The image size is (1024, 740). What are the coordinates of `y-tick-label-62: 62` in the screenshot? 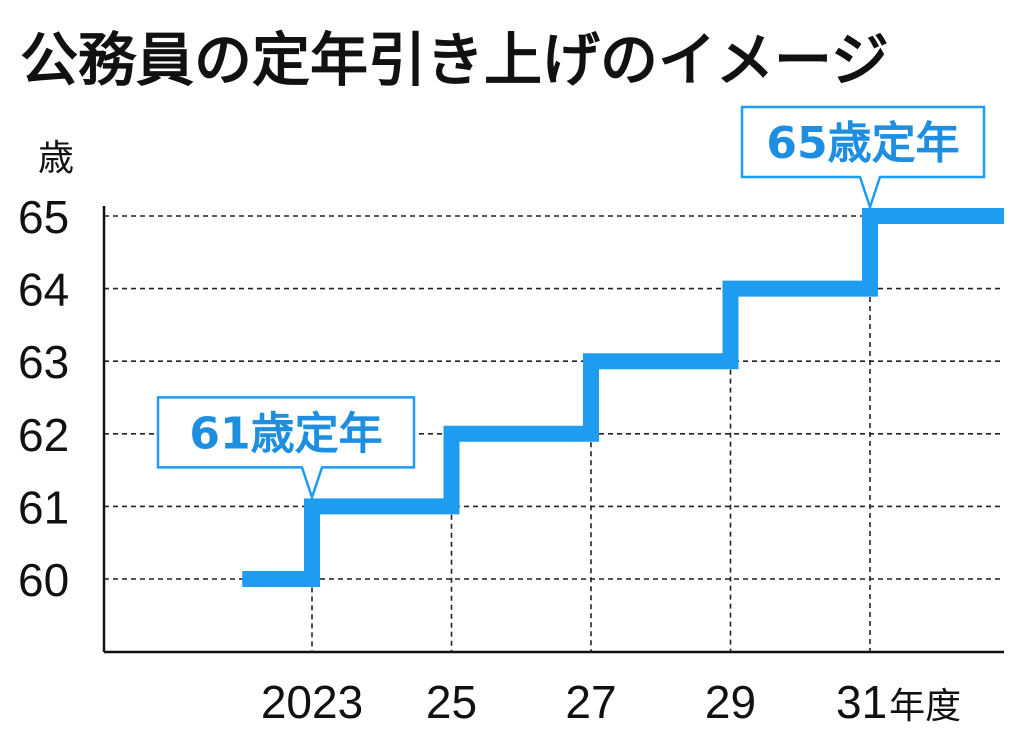 It's located at (43, 435).